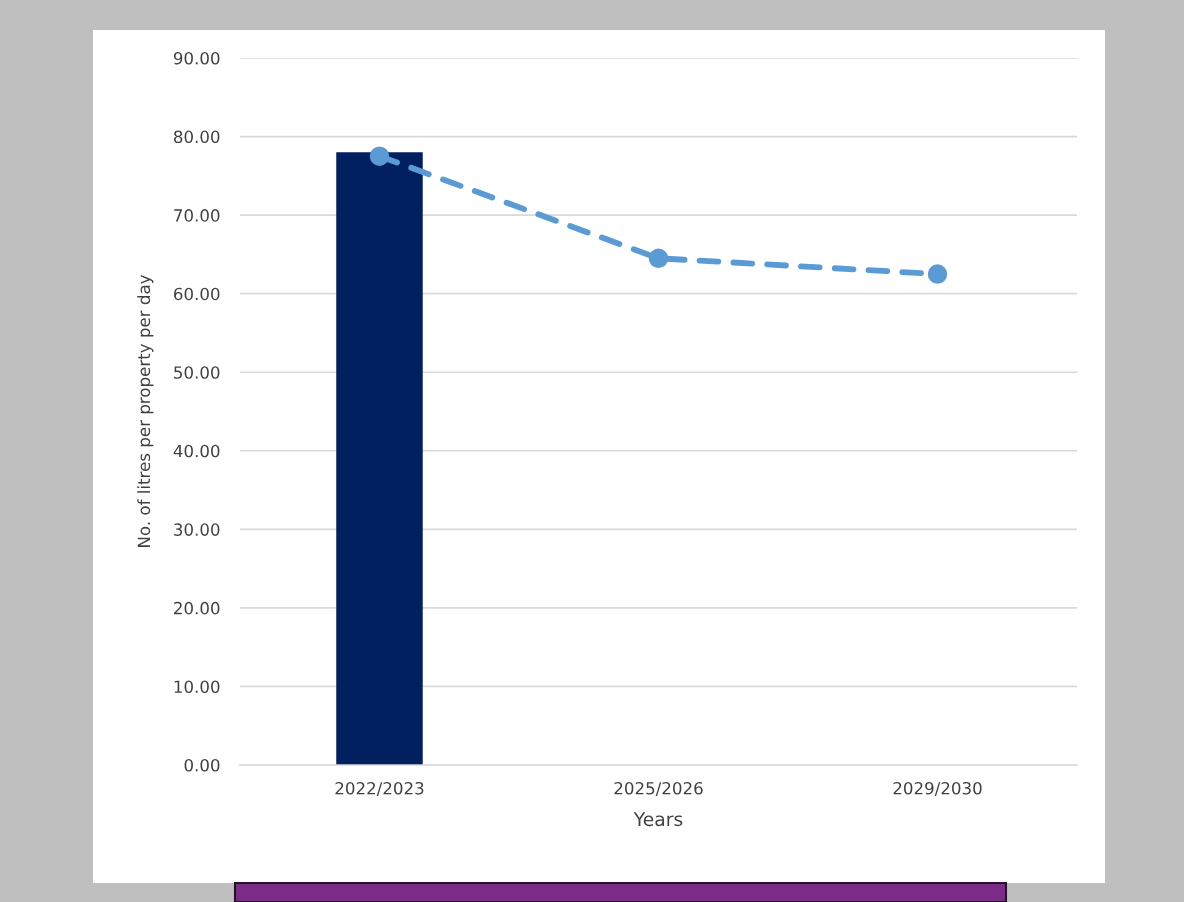 The image size is (1184, 902). Describe the element at coordinates (197, 687) in the screenshot. I see `y-tick-label: 10.00` at that location.